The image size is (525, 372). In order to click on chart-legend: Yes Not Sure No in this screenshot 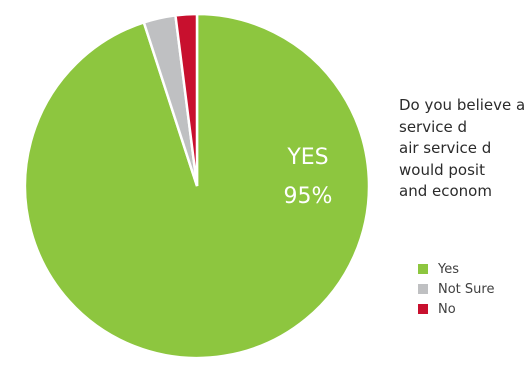, I will do `click(456, 289)`.